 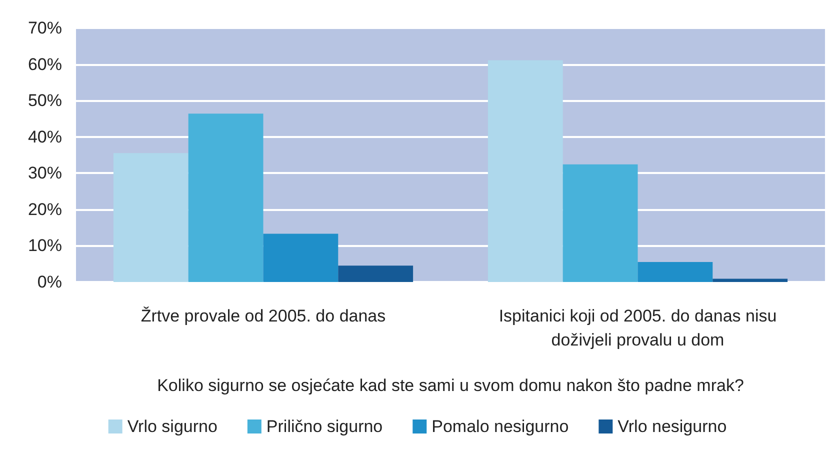 I want to click on y-tick-label: 0%, so click(x=49, y=282).